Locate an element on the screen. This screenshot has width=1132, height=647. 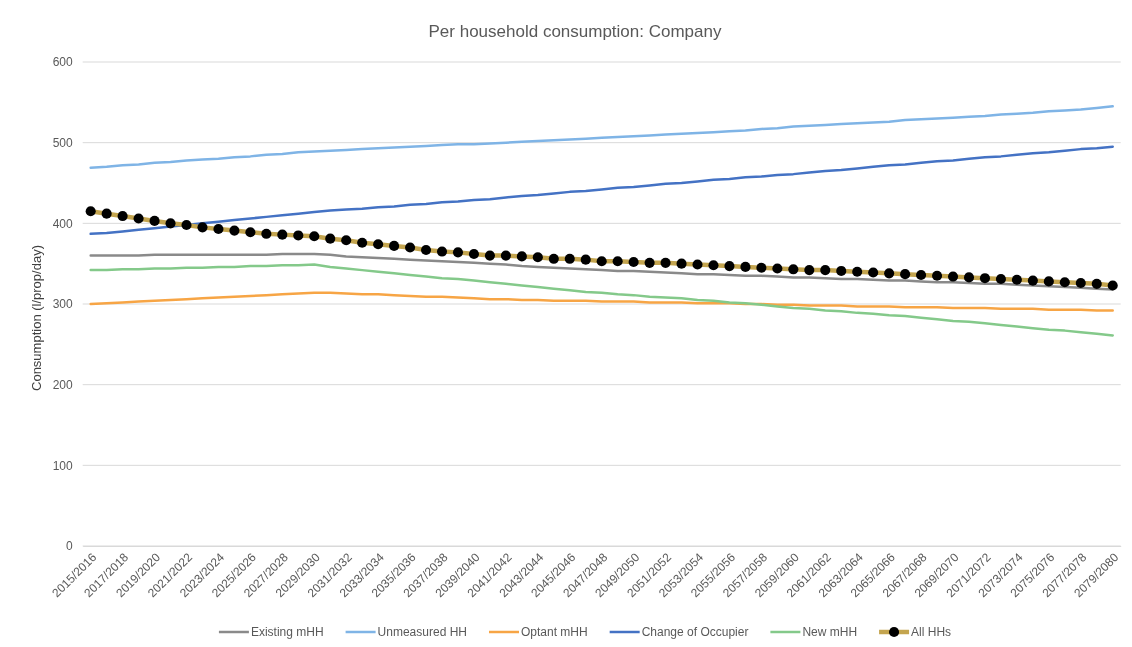
legend-label: Change of Occupier is located at coordinates (695, 632).